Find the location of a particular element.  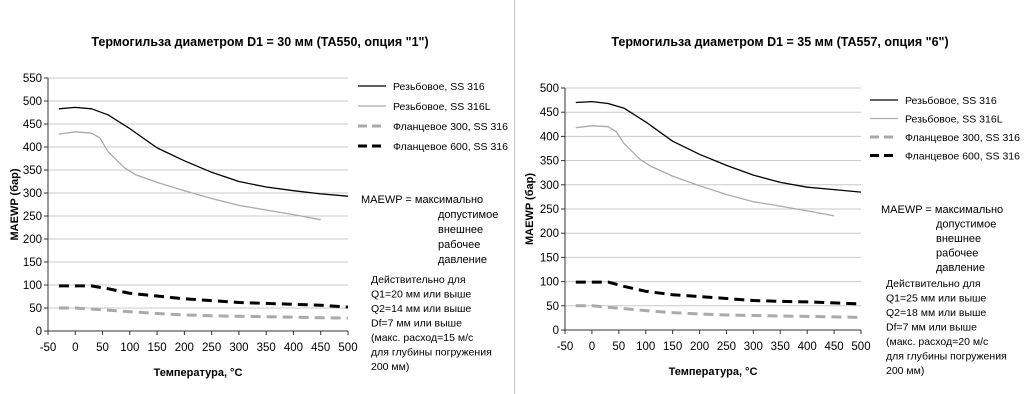

chart2-validity-note-line: Действительно для is located at coordinates (933, 284).